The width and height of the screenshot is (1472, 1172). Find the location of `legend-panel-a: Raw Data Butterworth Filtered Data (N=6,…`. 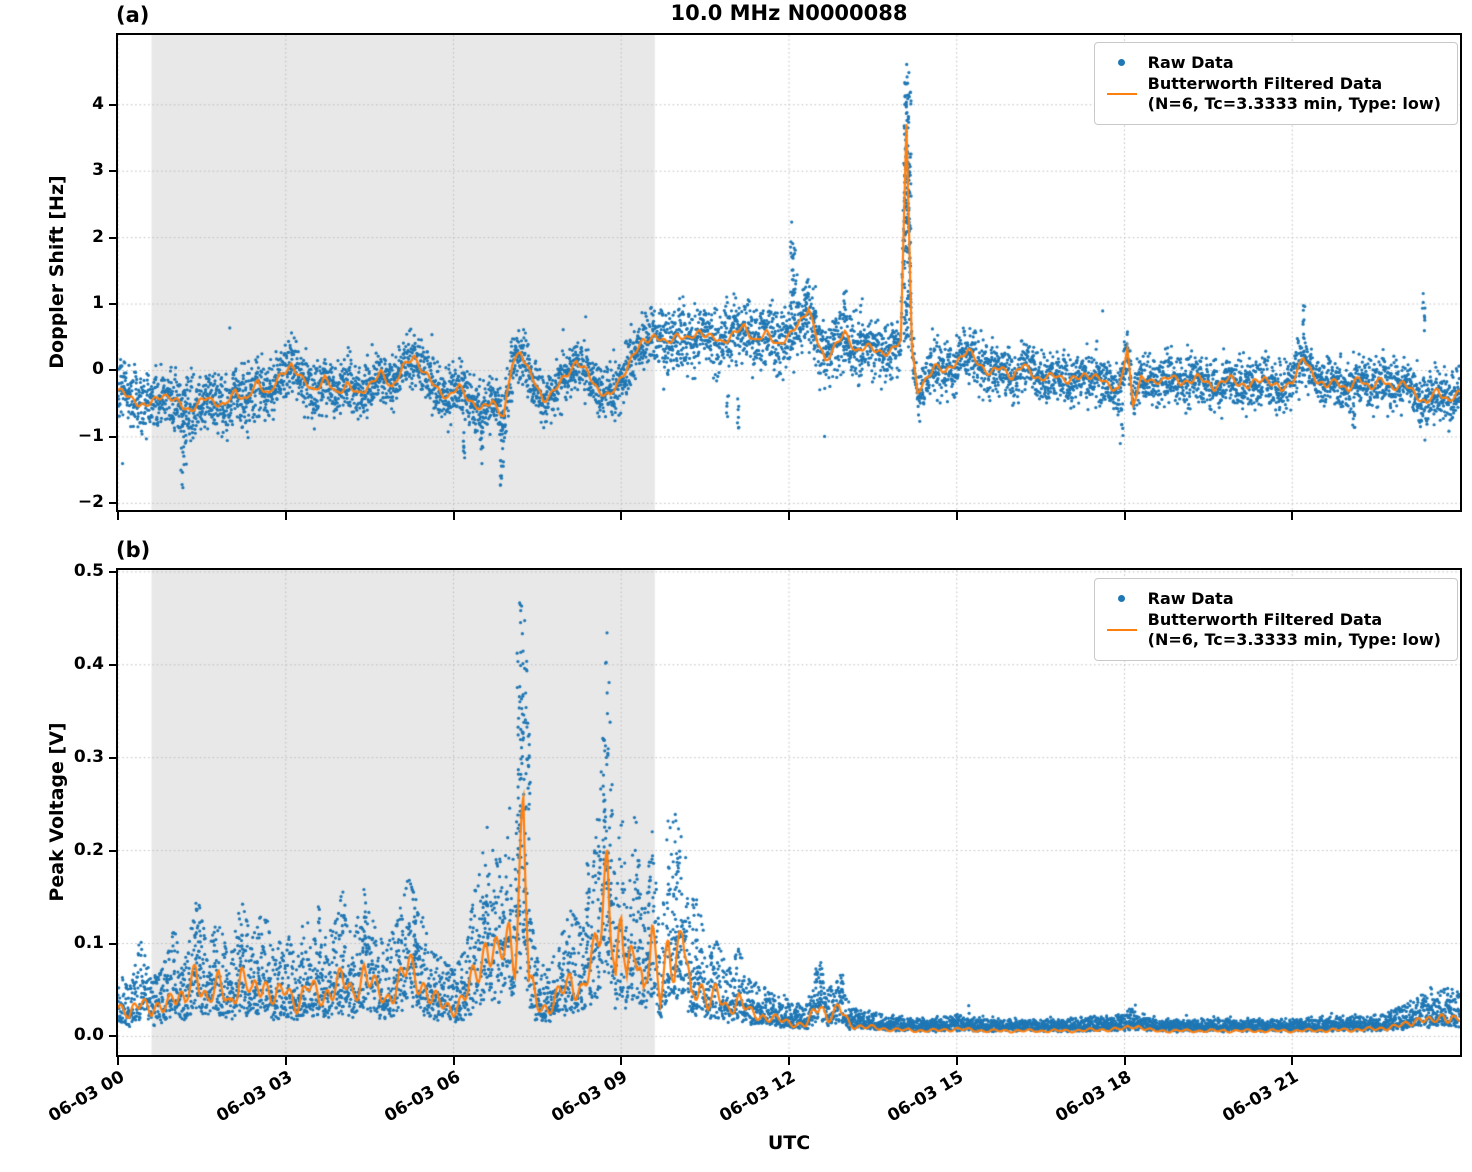

legend-panel-a: Raw Data Butterworth Filtered Data (N=6,… is located at coordinates (1275, 83).